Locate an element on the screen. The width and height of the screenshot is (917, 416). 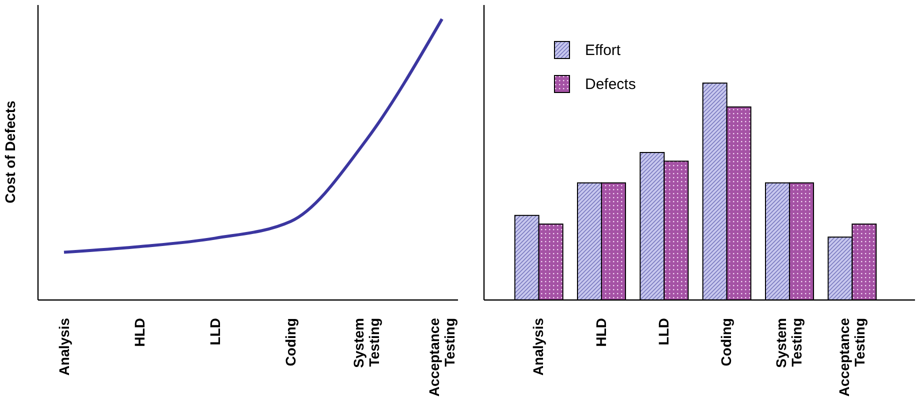
legend-label: Defects is located at coordinates (610, 84).